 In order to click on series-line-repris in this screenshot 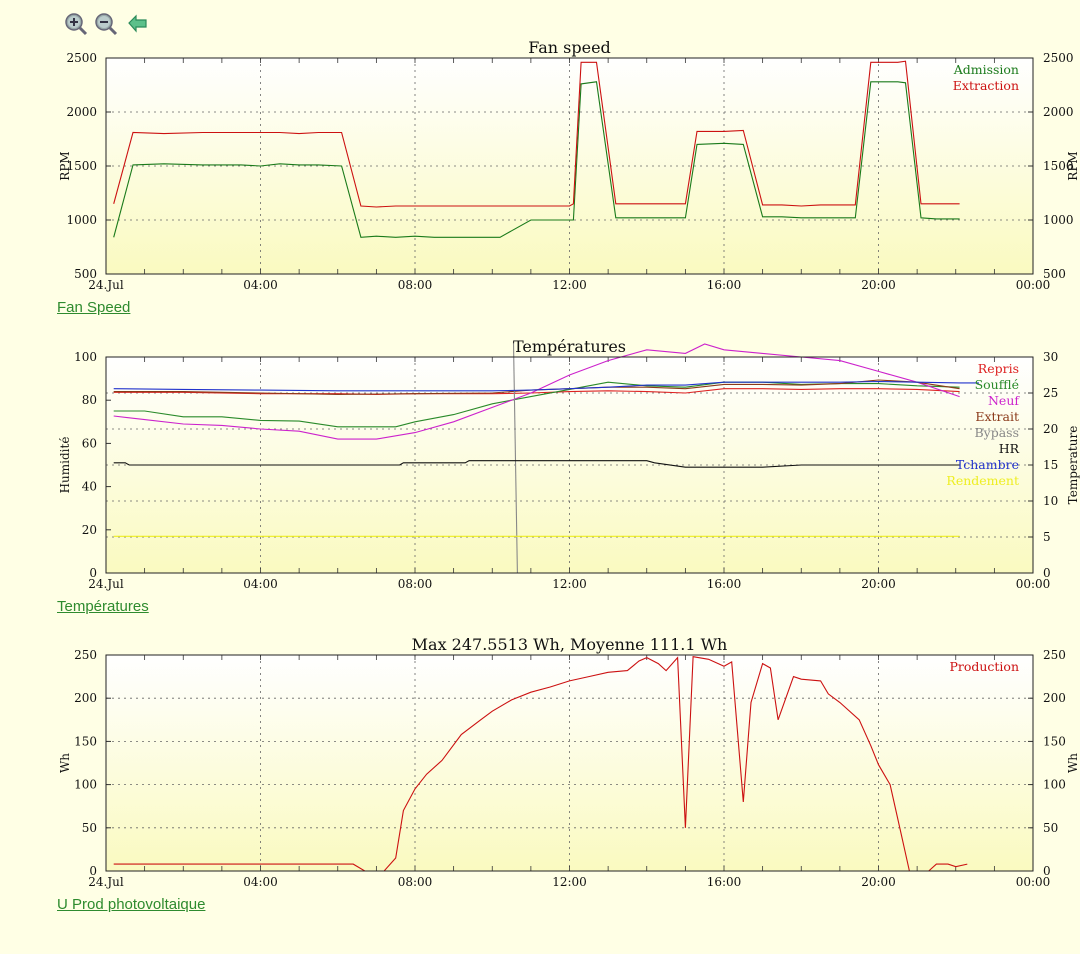, I will do `click(536, 391)`.